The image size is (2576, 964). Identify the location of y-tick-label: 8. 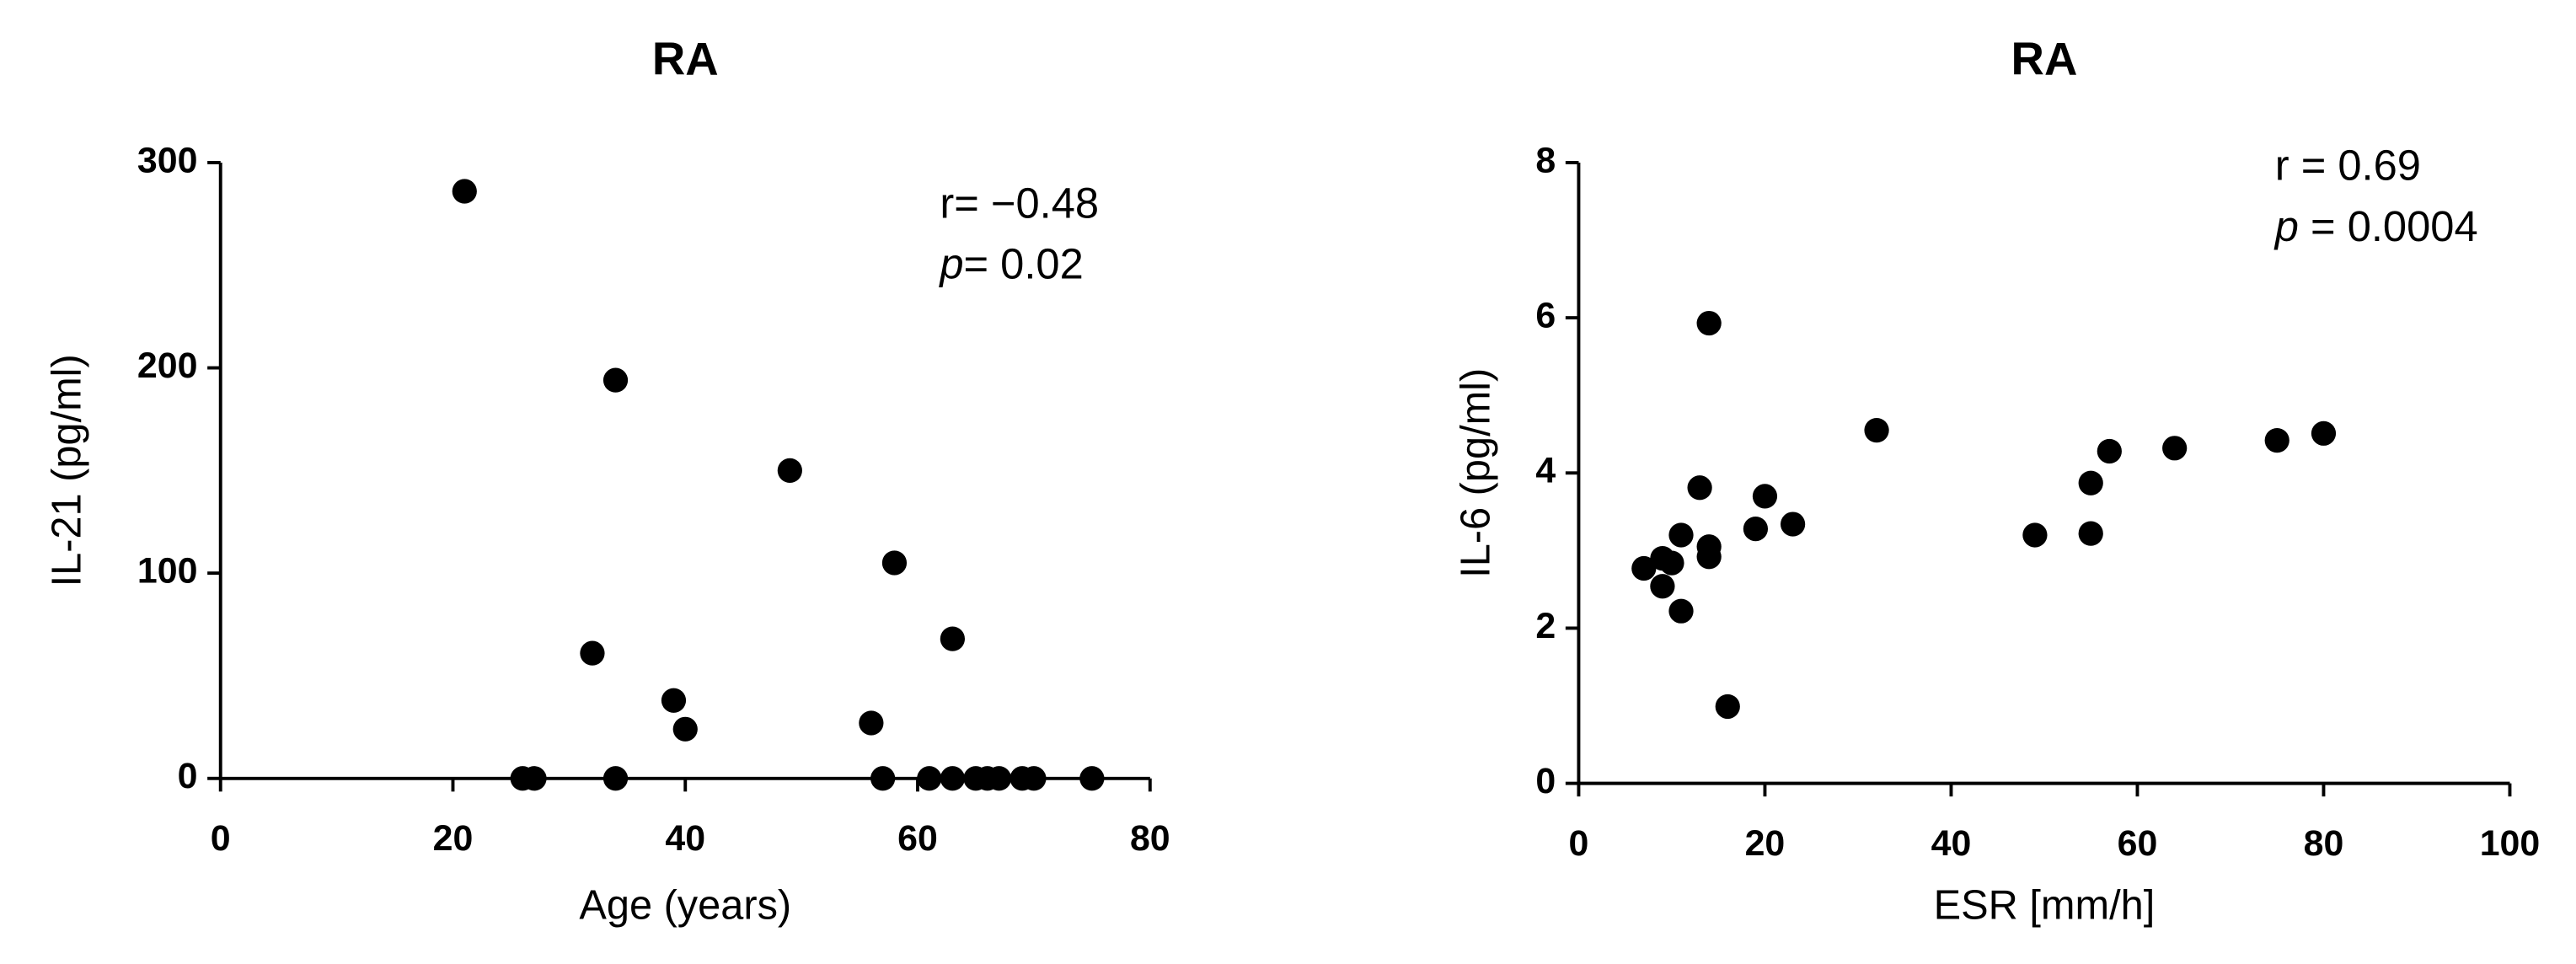
(1546, 160).